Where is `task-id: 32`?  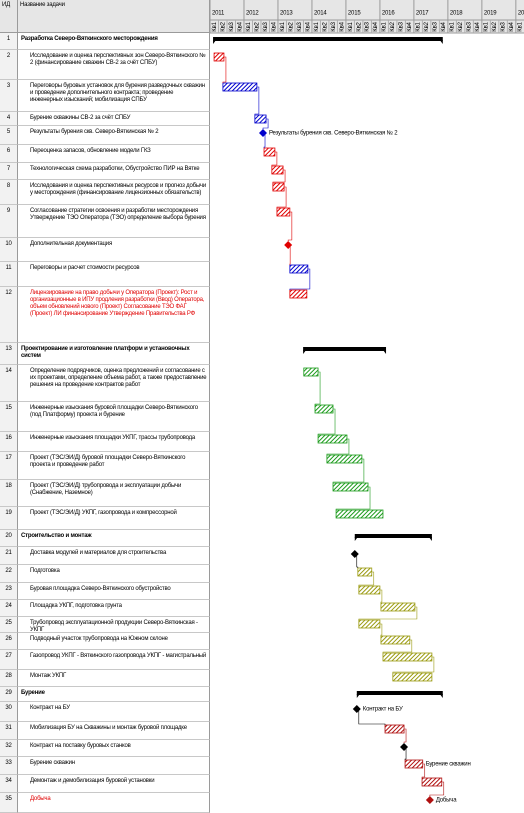 task-id: 32 is located at coordinates (9, 748).